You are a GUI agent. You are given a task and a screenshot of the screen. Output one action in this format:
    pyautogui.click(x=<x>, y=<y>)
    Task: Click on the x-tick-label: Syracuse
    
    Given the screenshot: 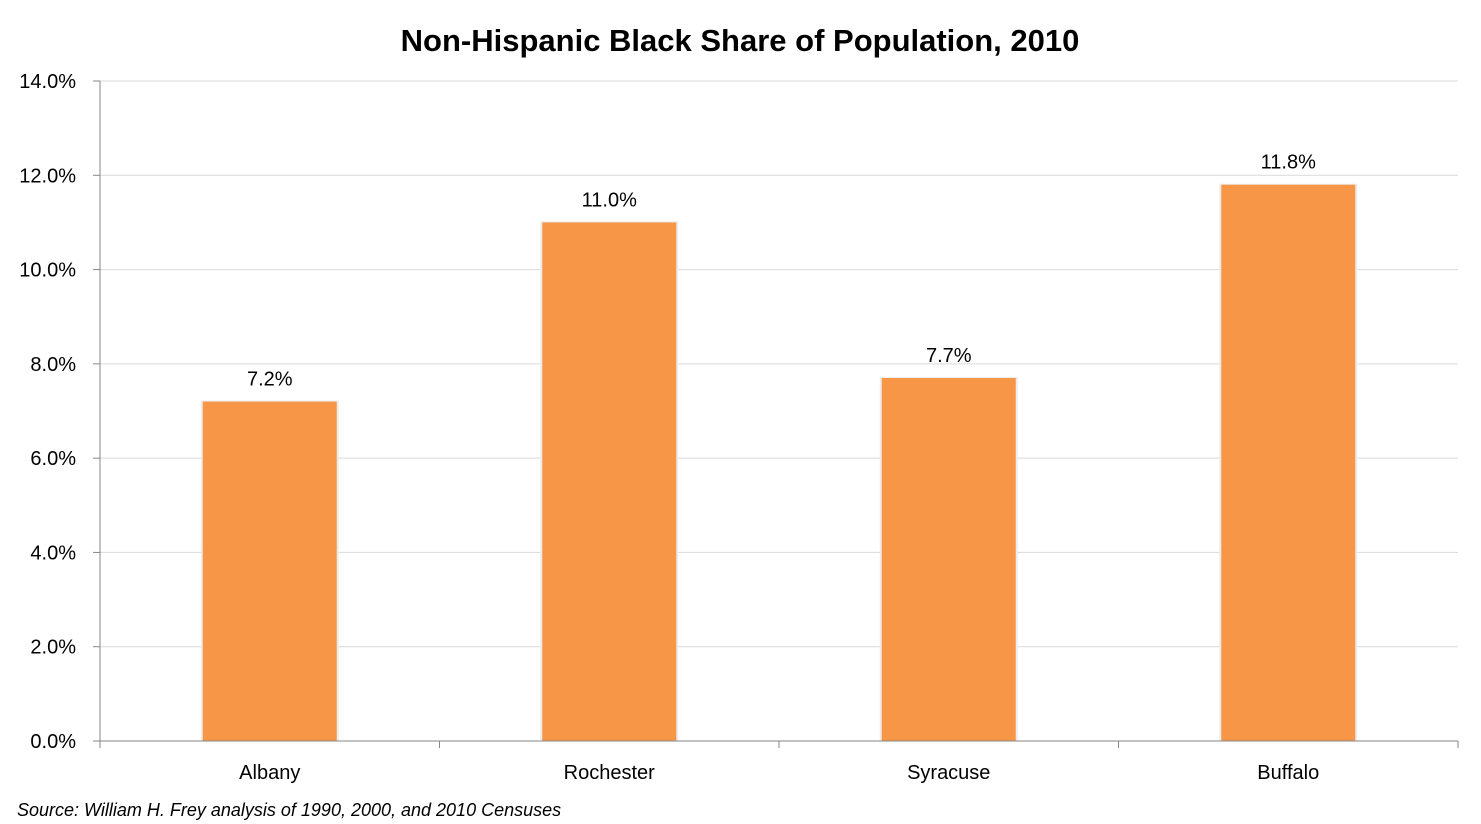 What is the action you would take?
    pyautogui.click(x=948, y=773)
    